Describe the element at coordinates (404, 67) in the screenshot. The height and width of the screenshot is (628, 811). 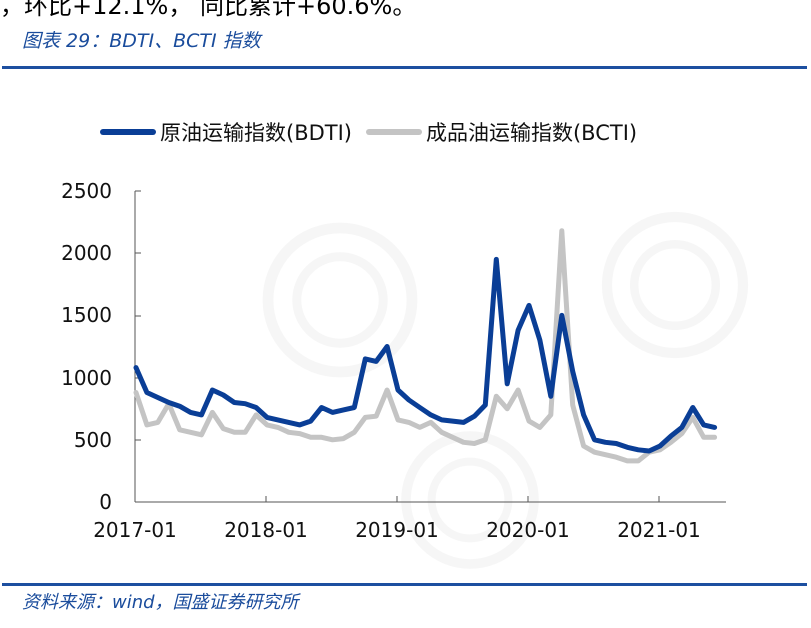
I see `title-divider` at that location.